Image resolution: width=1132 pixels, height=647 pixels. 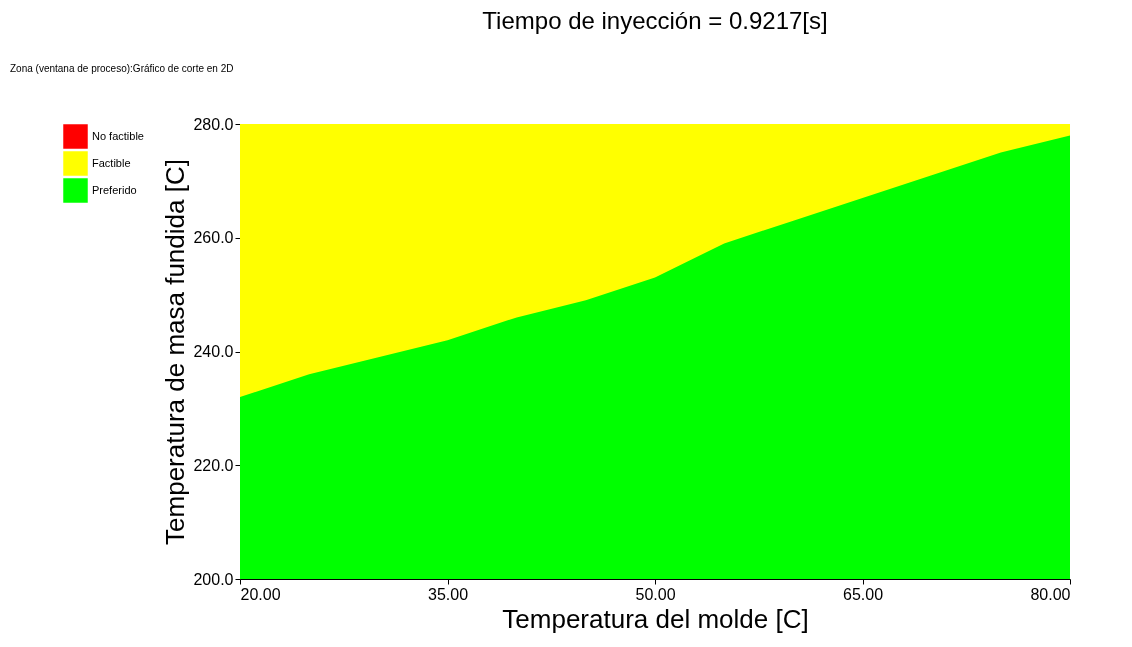 I want to click on legend-label: No factible, so click(x=118, y=135).